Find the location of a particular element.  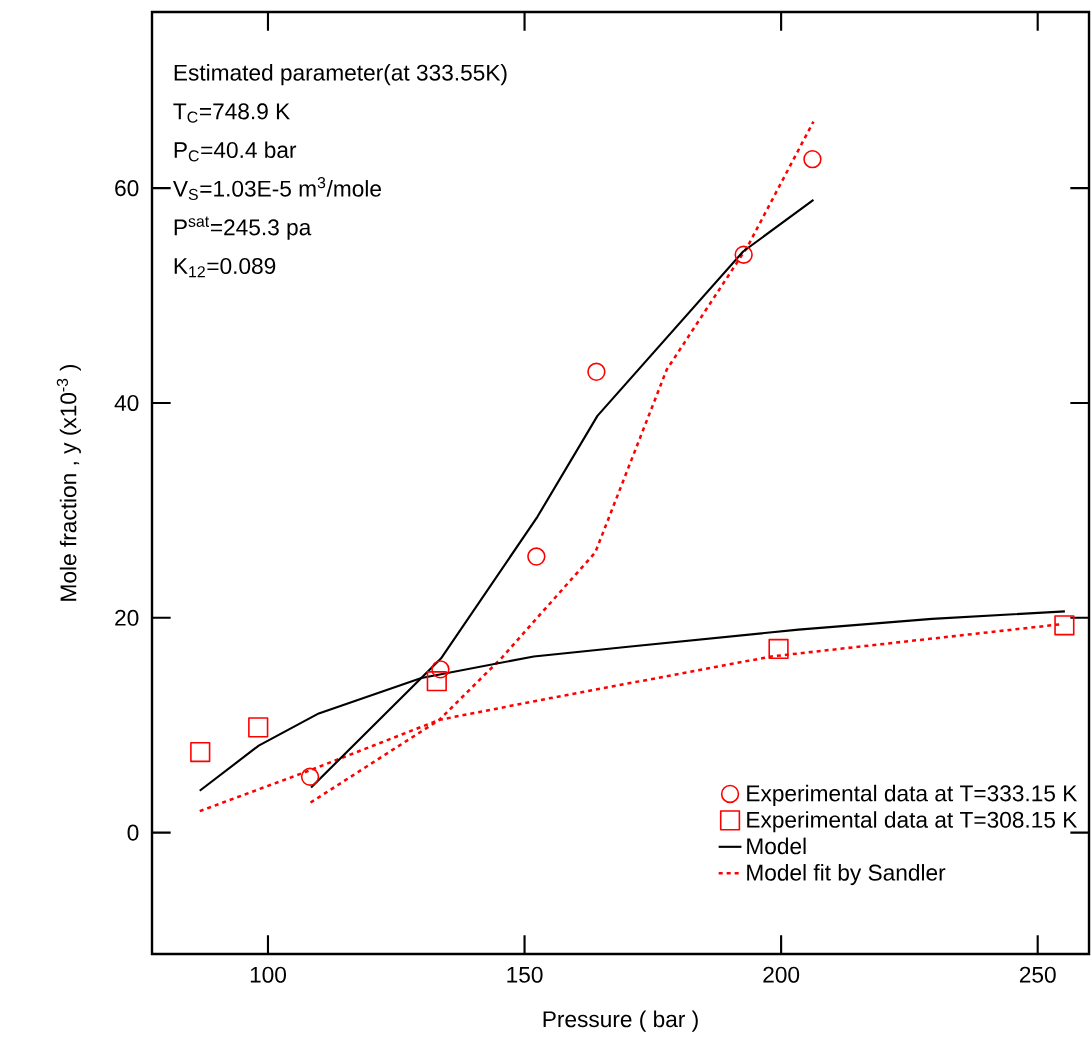

legend-label: Experimental data at T=333.15 K is located at coordinates (912, 795).